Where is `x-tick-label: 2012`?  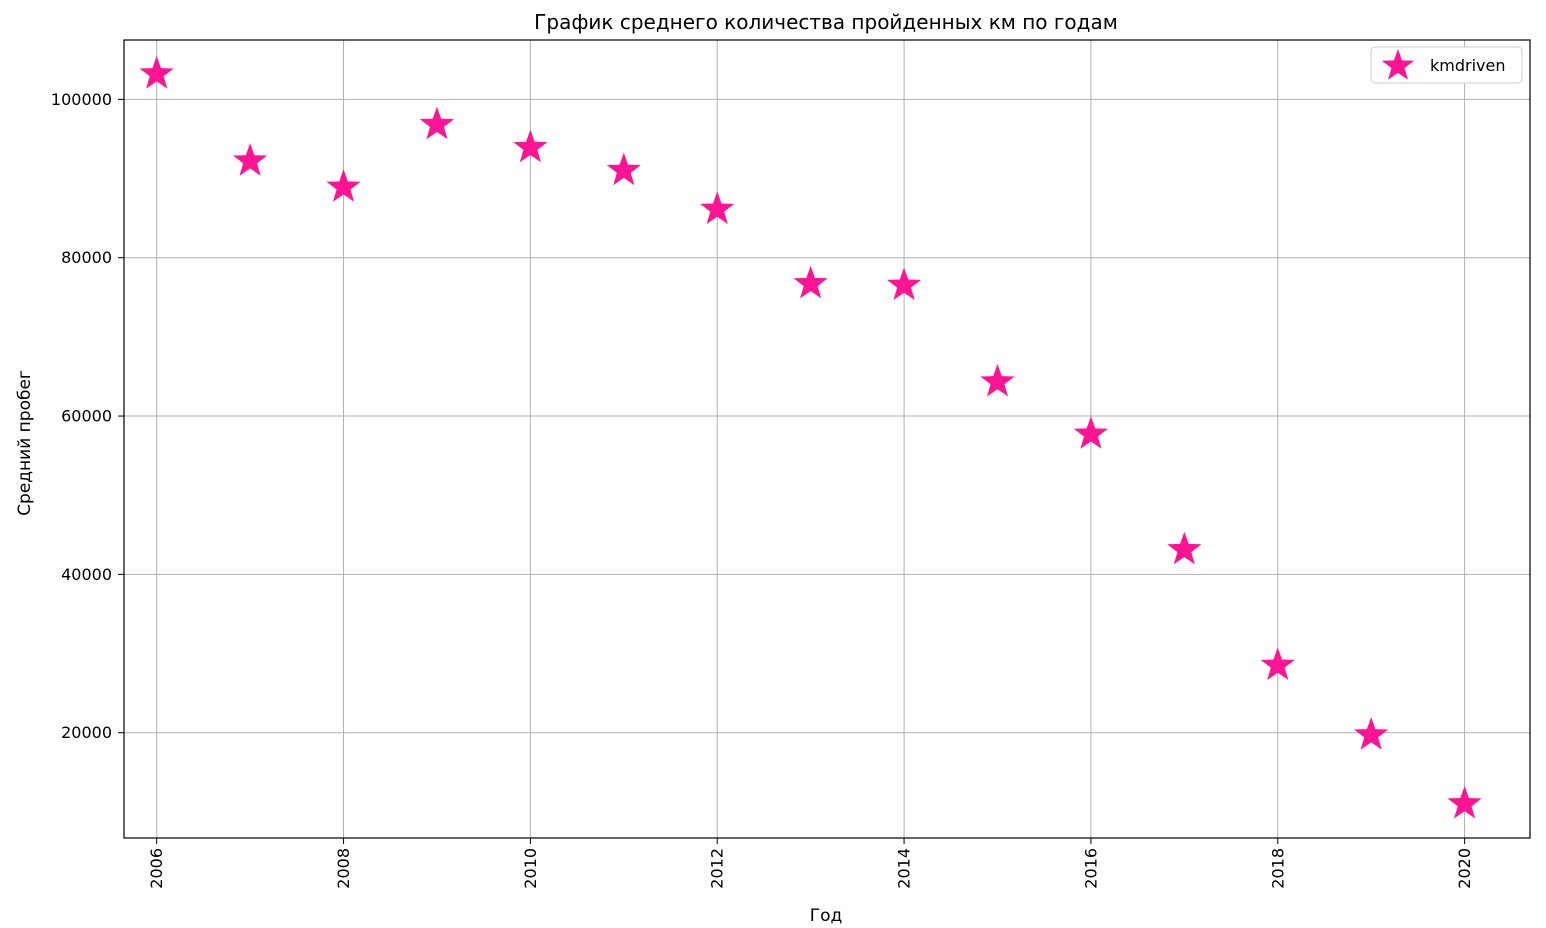 x-tick-label: 2012 is located at coordinates (717, 868).